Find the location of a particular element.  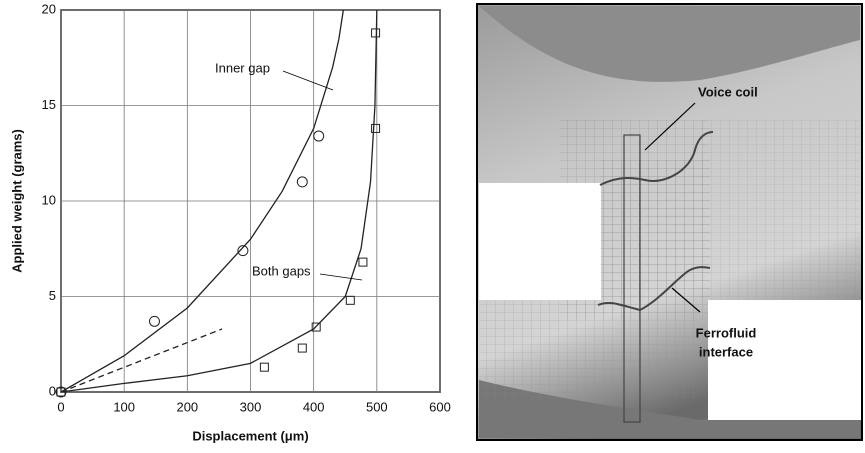

y-tick-label: 0 is located at coordinates (52, 390).